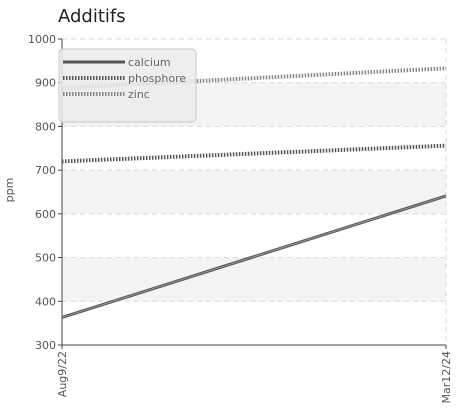 This screenshot has width=458, height=411. Describe the element at coordinates (62, 374) in the screenshot. I see `x-tick-label: Aug9/22` at that location.